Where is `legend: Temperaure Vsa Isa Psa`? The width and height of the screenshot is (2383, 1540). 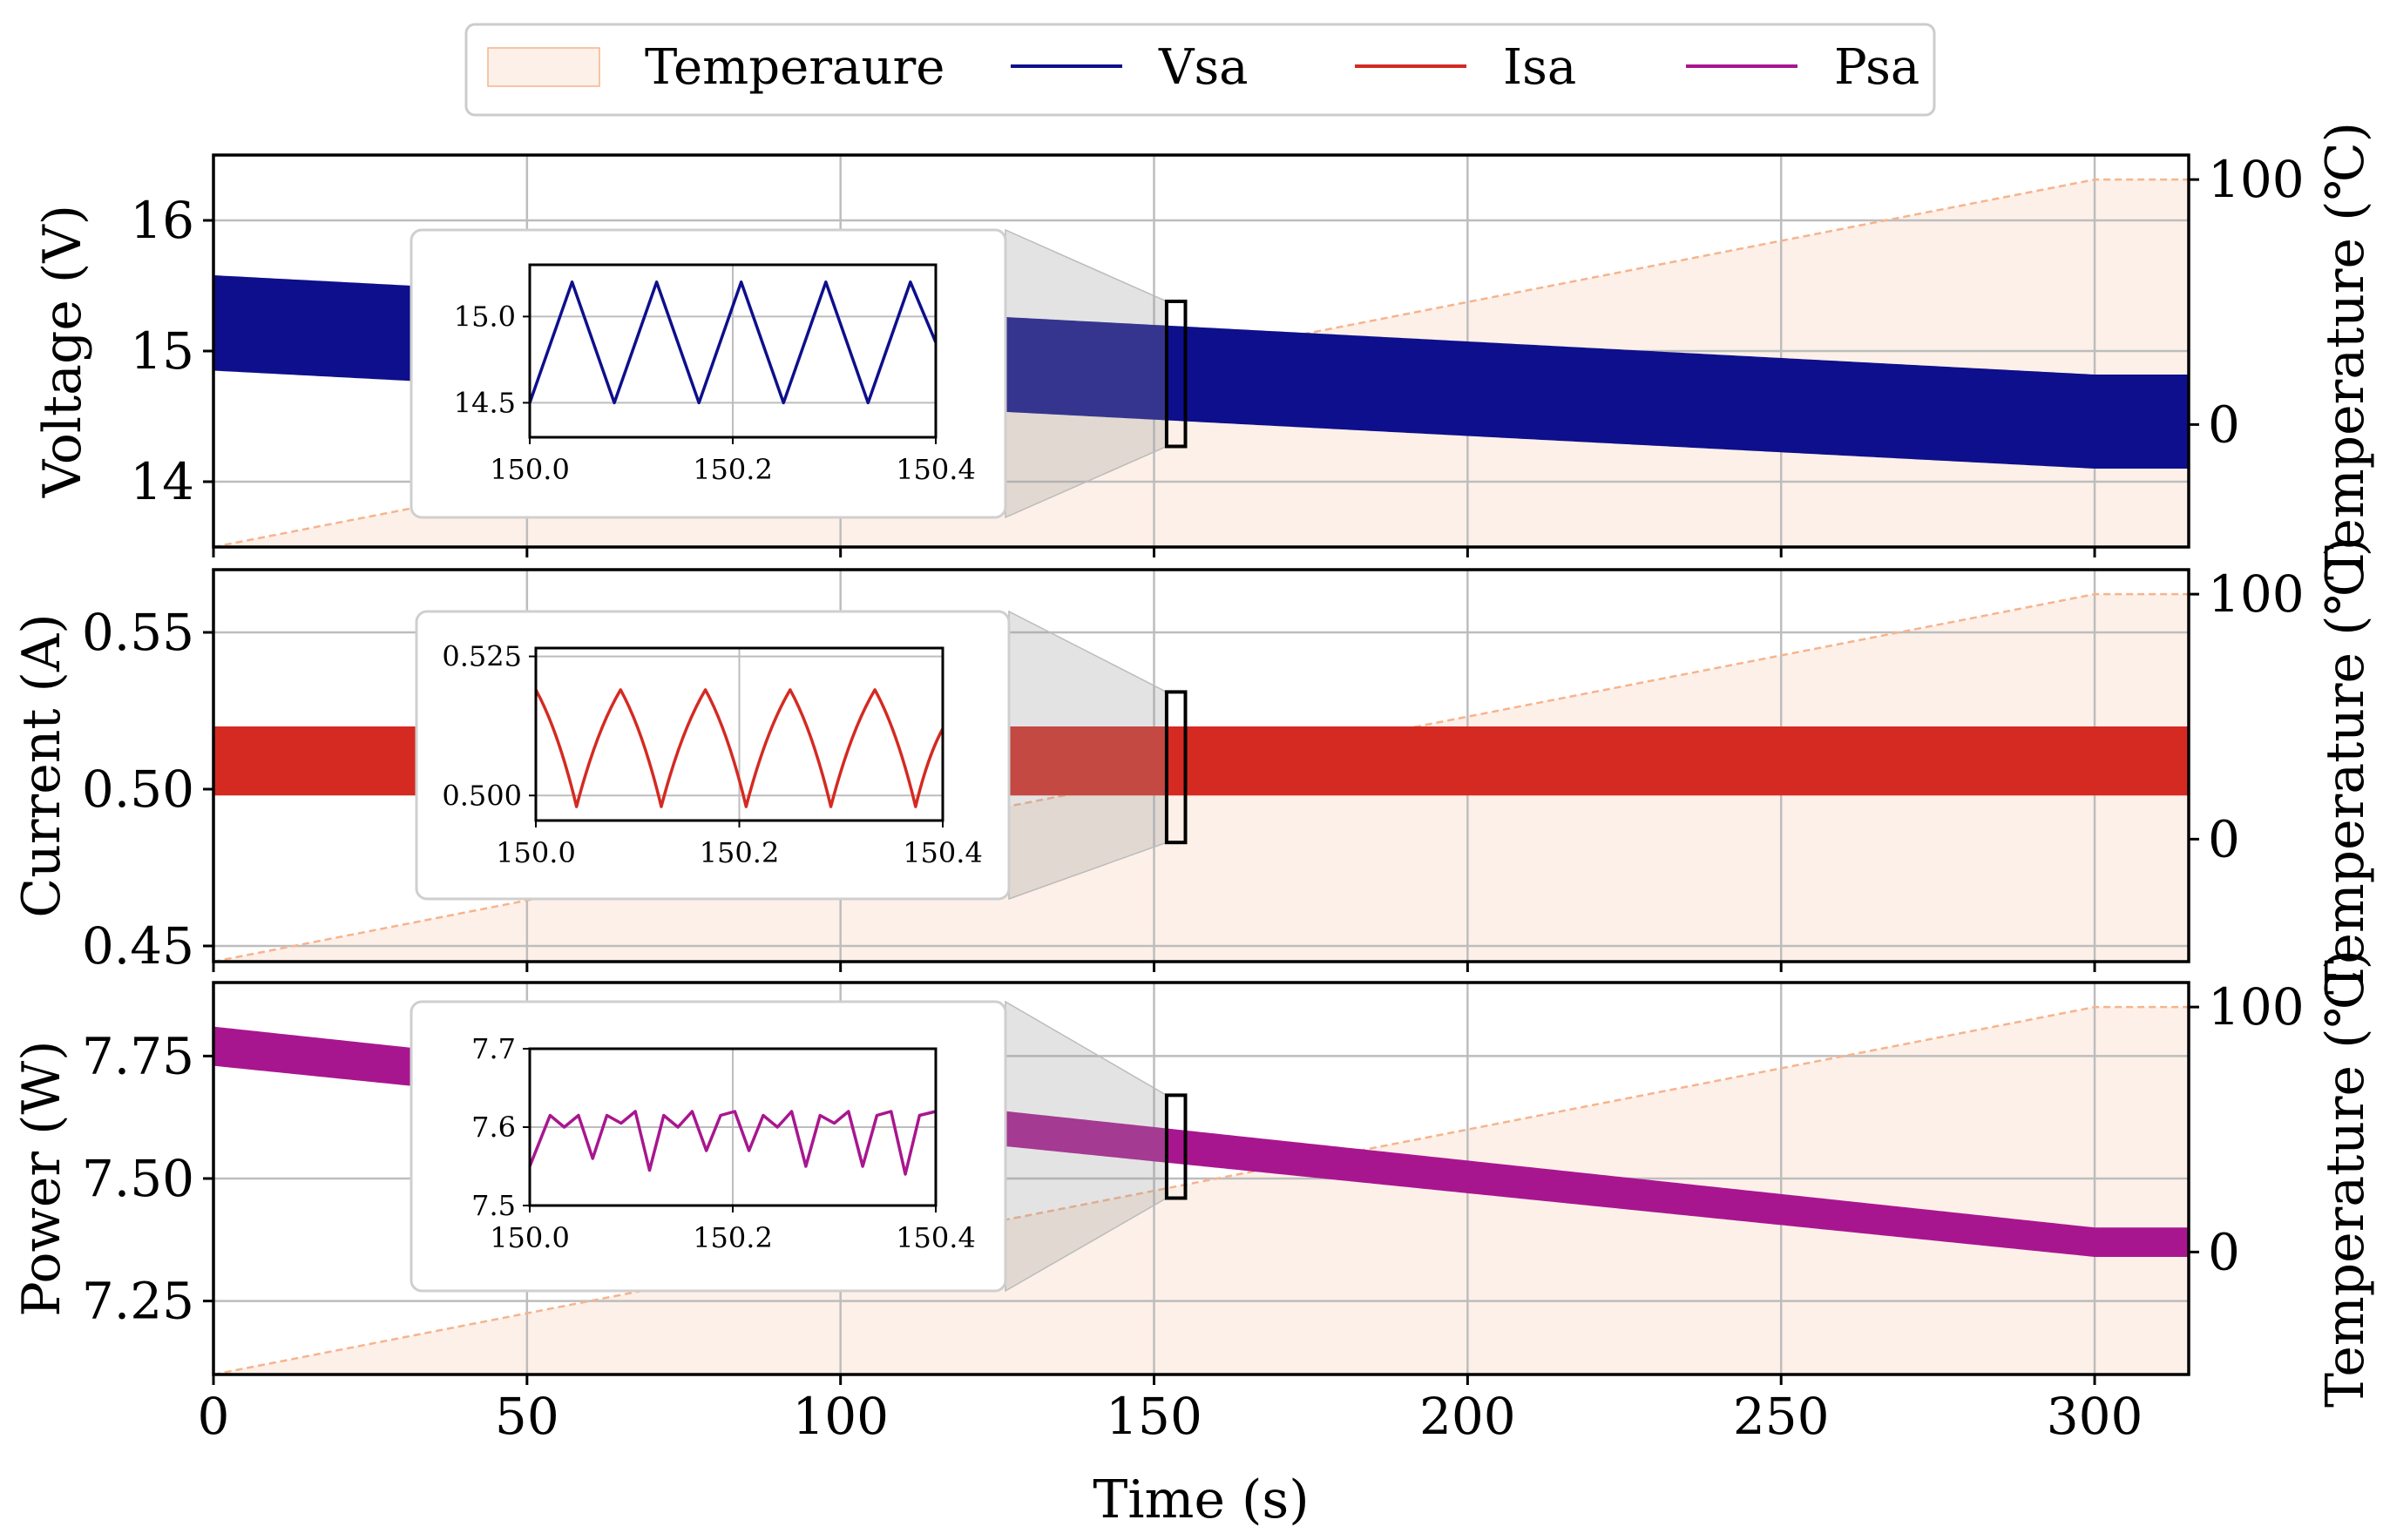 legend: Temperaure Vsa Isa Psa is located at coordinates (1200, 70).